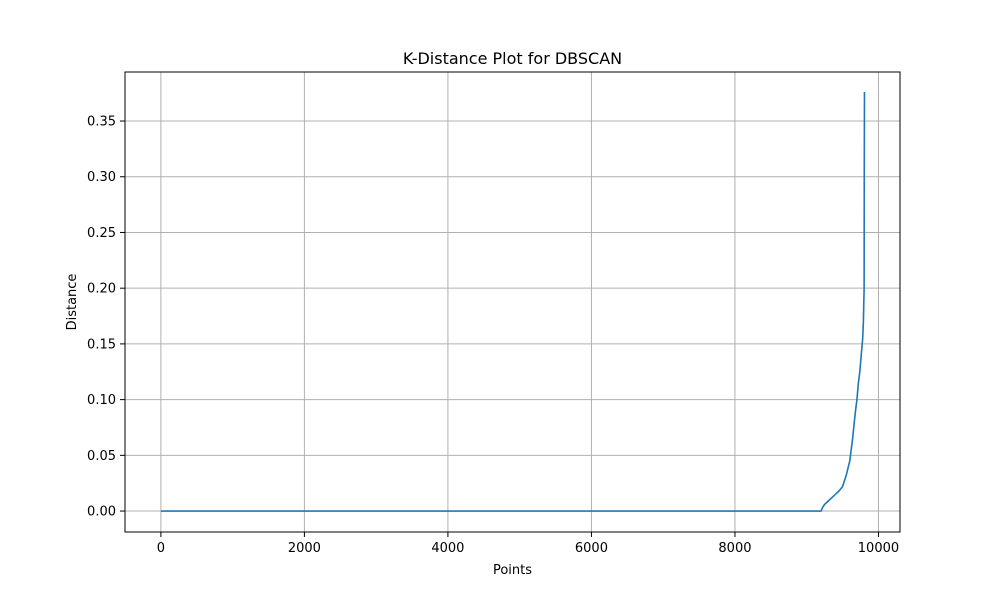  I want to click on y-tick-label: 0.20, so click(101, 289).